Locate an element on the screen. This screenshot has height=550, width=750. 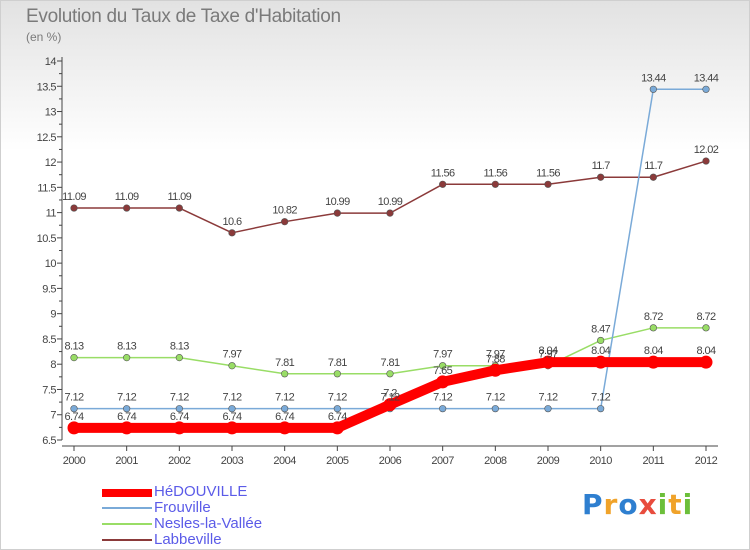
x-tick-label: 2009 is located at coordinates (548, 461).